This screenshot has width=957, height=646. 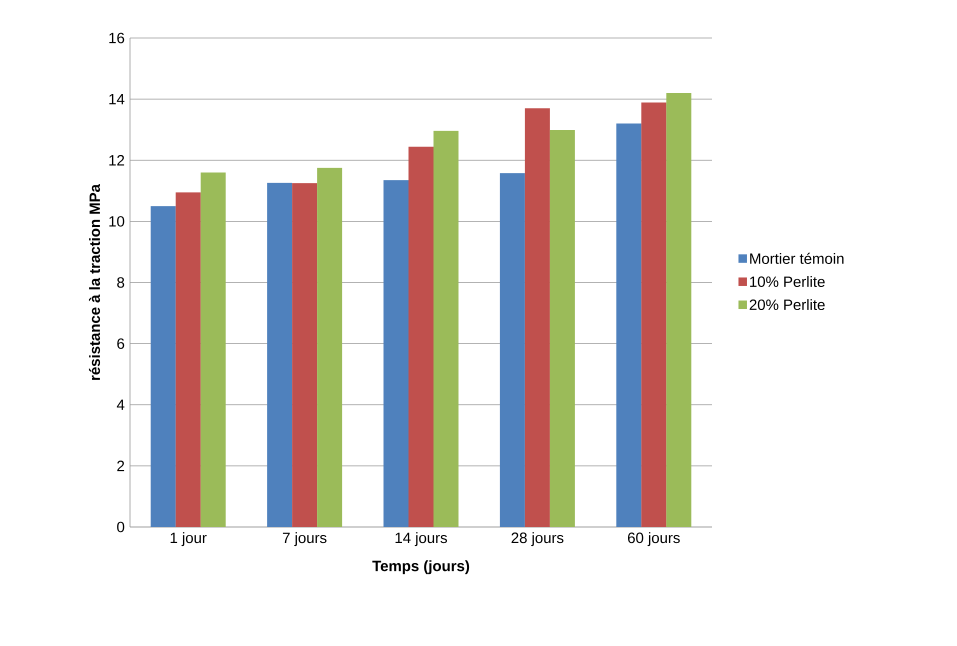 What do you see at coordinates (787, 304) in the screenshot?
I see `legend-label: 20% Perlite` at bounding box center [787, 304].